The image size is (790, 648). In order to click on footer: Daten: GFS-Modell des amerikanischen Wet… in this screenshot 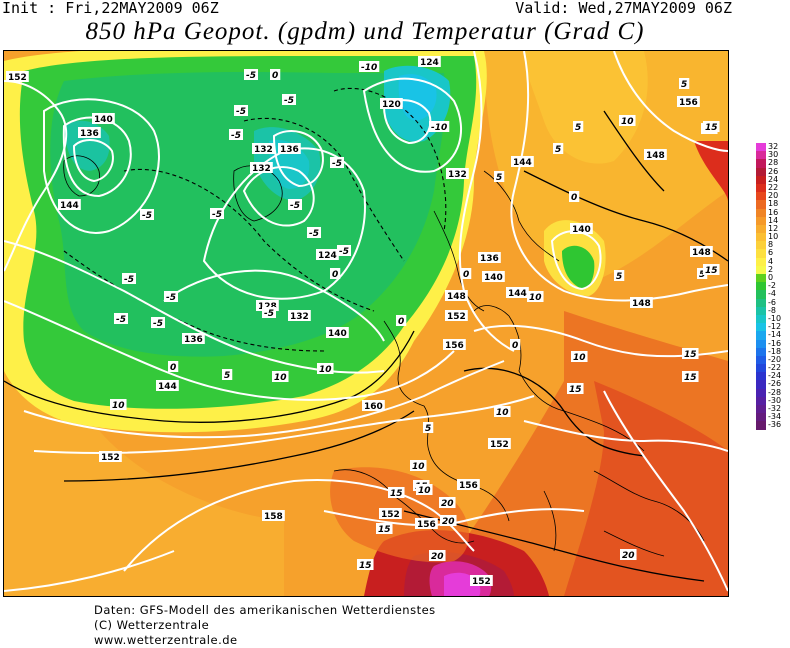, I will do `click(265, 625)`.